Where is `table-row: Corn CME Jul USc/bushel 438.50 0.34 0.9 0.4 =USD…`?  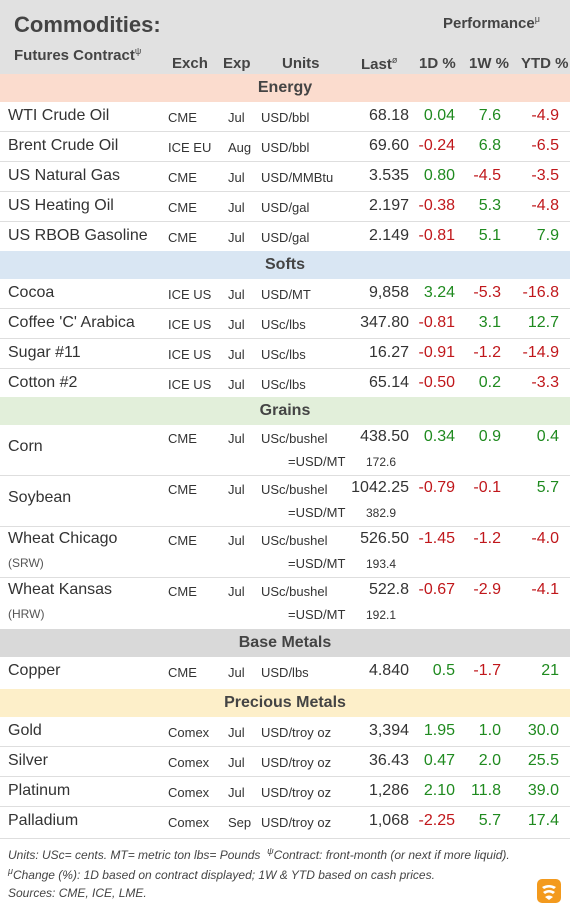
table-row: Corn CME Jul USc/bushel 438.50 0.34 0.9 0.4 =USD… is located at coordinates (285, 450).